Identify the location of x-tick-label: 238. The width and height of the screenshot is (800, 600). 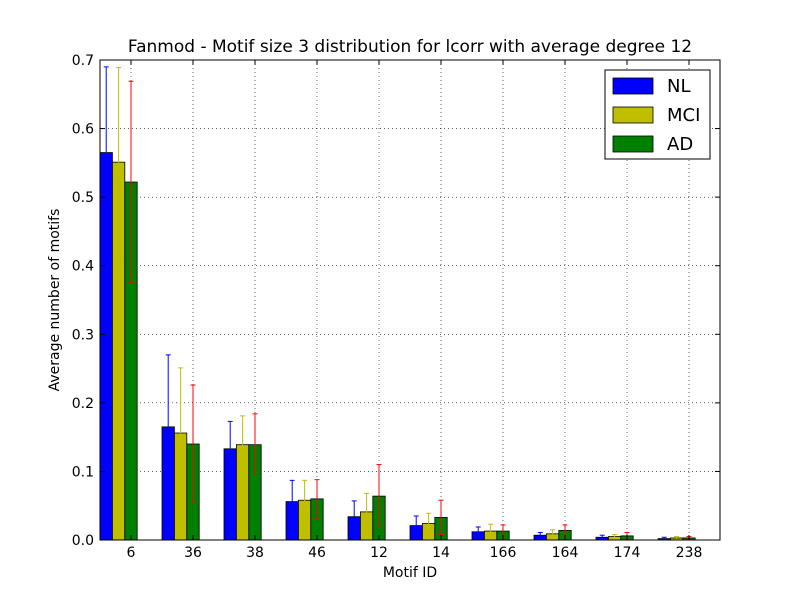
(689, 553).